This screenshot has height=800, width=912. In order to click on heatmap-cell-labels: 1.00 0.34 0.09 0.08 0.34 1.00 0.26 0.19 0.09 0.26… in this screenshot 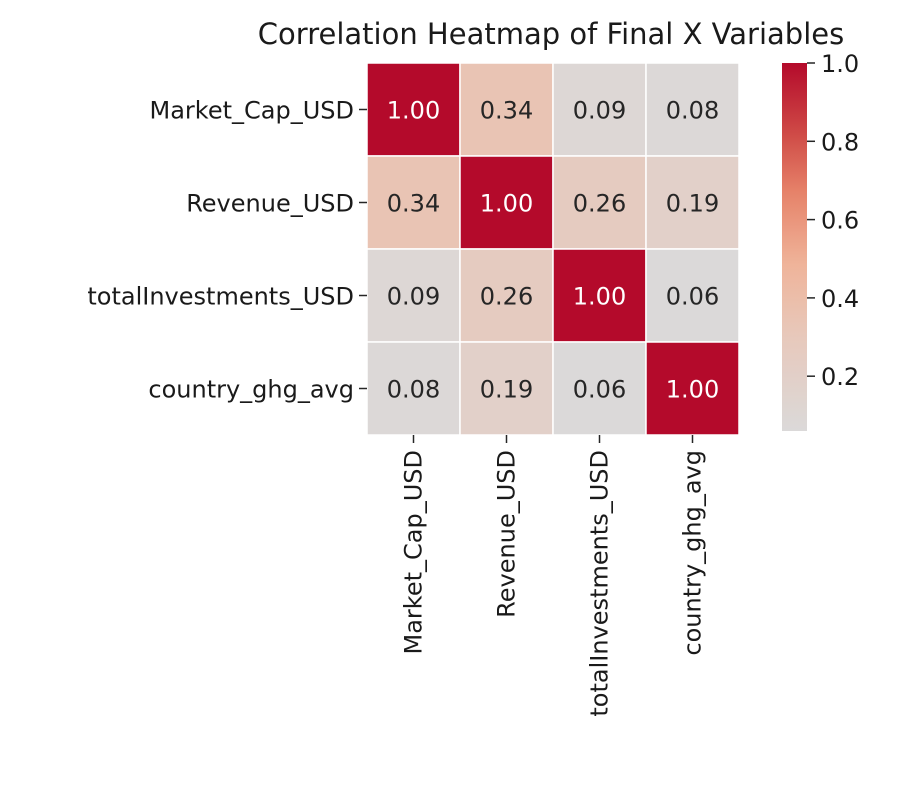, I will do `click(553, 250)`.